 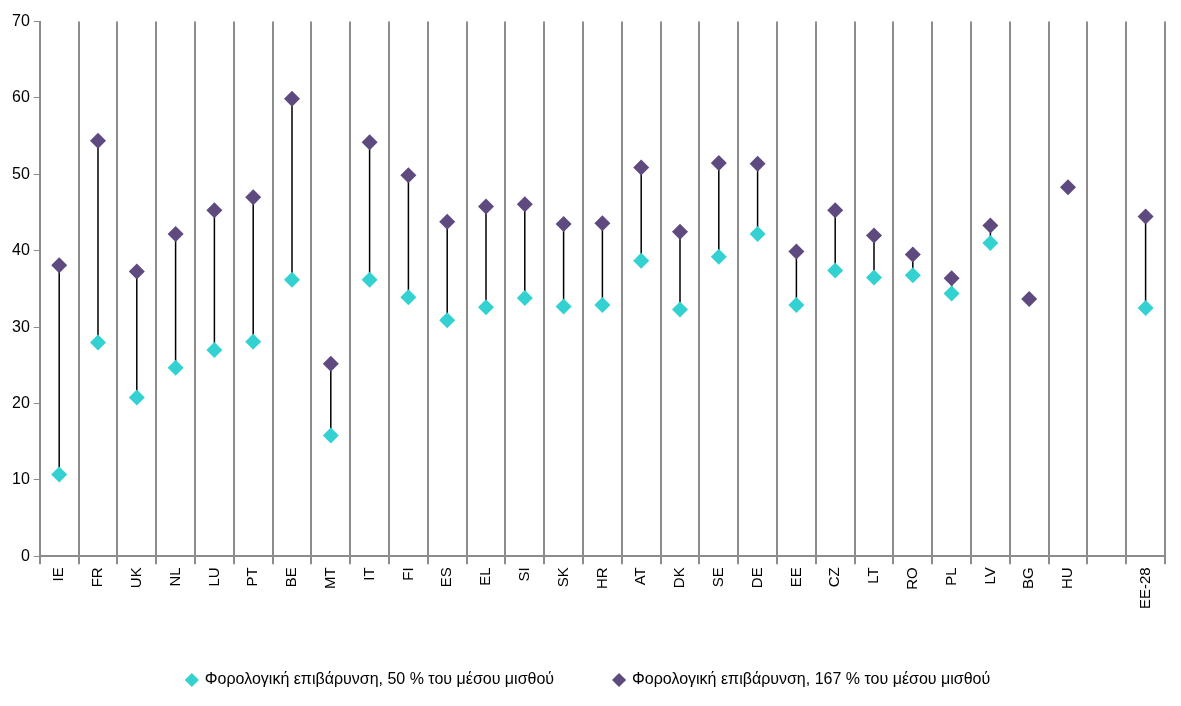 What do you see at coordinates (21, 326) in the screenshot?
I see `y-tick-label: 30` at bounding box center [21, 326].